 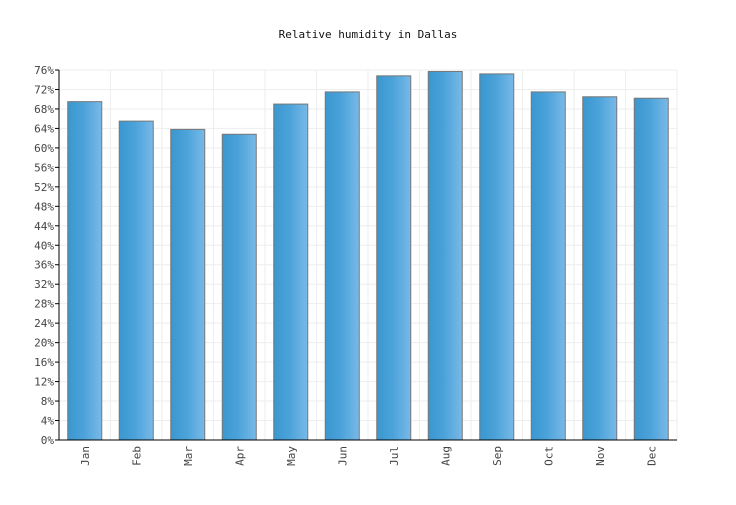 What do you see at coordinates (651, 269) in the screenshot?
I see `bar-dec` at bounding box center [651, 269].